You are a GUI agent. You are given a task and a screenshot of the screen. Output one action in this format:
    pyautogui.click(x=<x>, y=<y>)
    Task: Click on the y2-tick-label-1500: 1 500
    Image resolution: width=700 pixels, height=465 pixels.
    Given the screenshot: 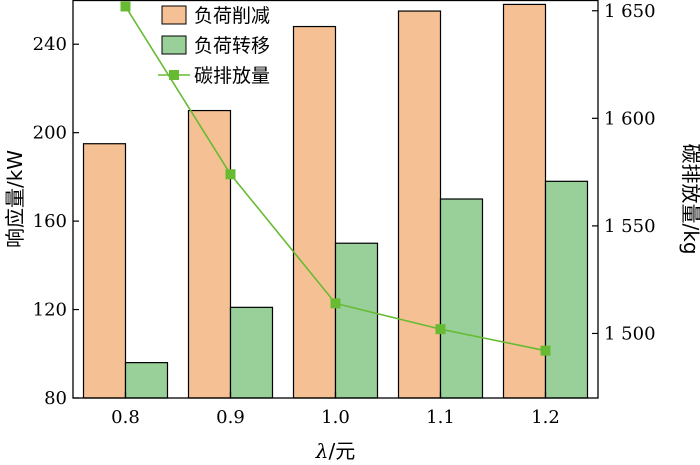 What is the action you would take?
    pyautogui.click(x=630, y=333)
    